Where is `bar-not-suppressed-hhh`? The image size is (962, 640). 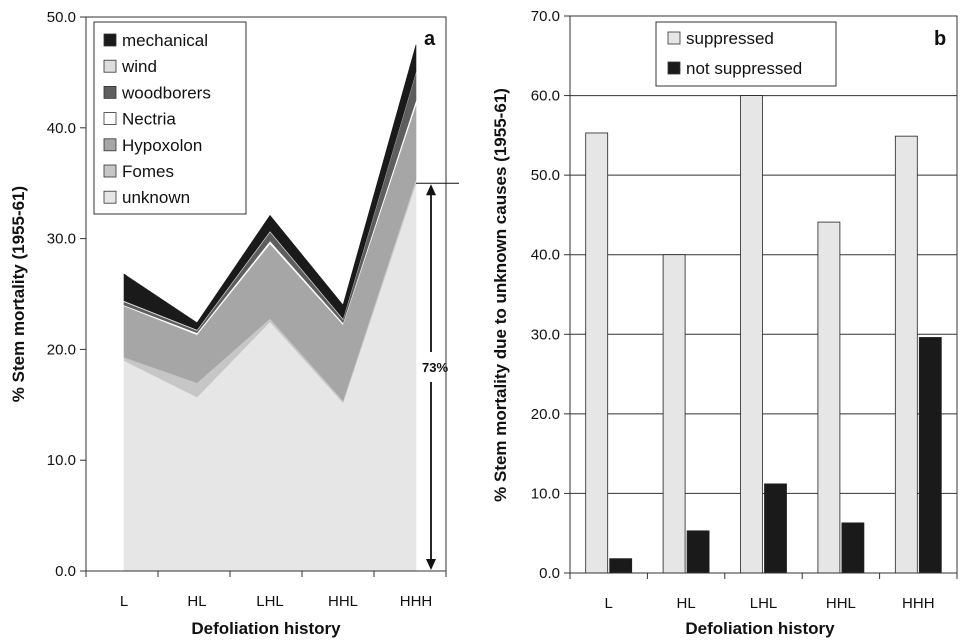
bar-not-suppressed-hhh is located at coordinates (930, 455).